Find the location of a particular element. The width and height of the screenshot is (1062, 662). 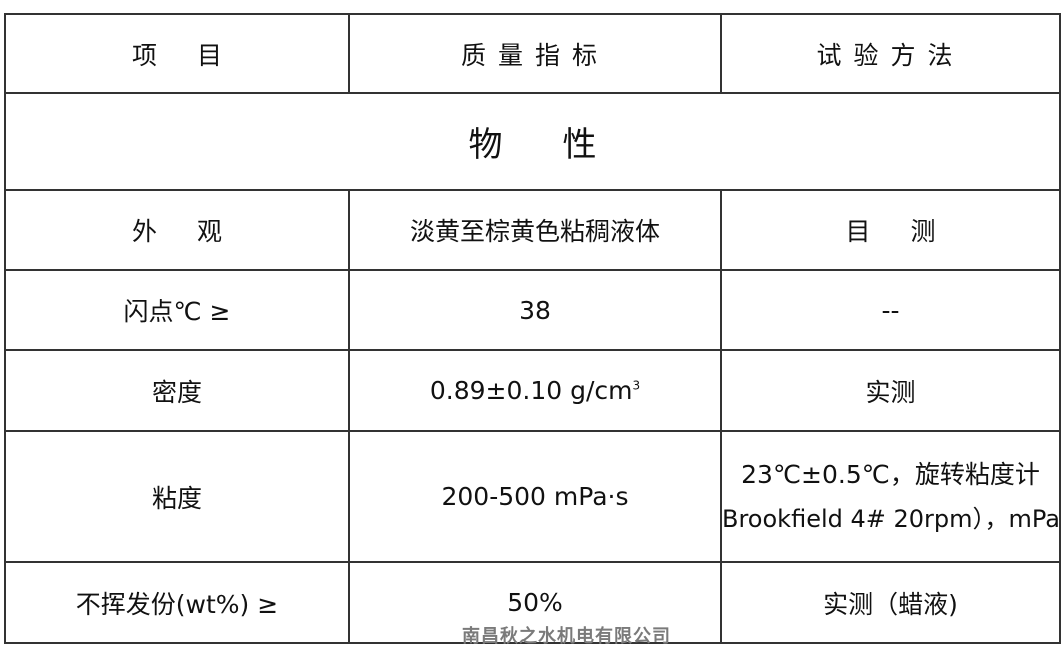

row-spec: 淡黄至棕黄色粘稠液体 is located at coordinates (535, 230).